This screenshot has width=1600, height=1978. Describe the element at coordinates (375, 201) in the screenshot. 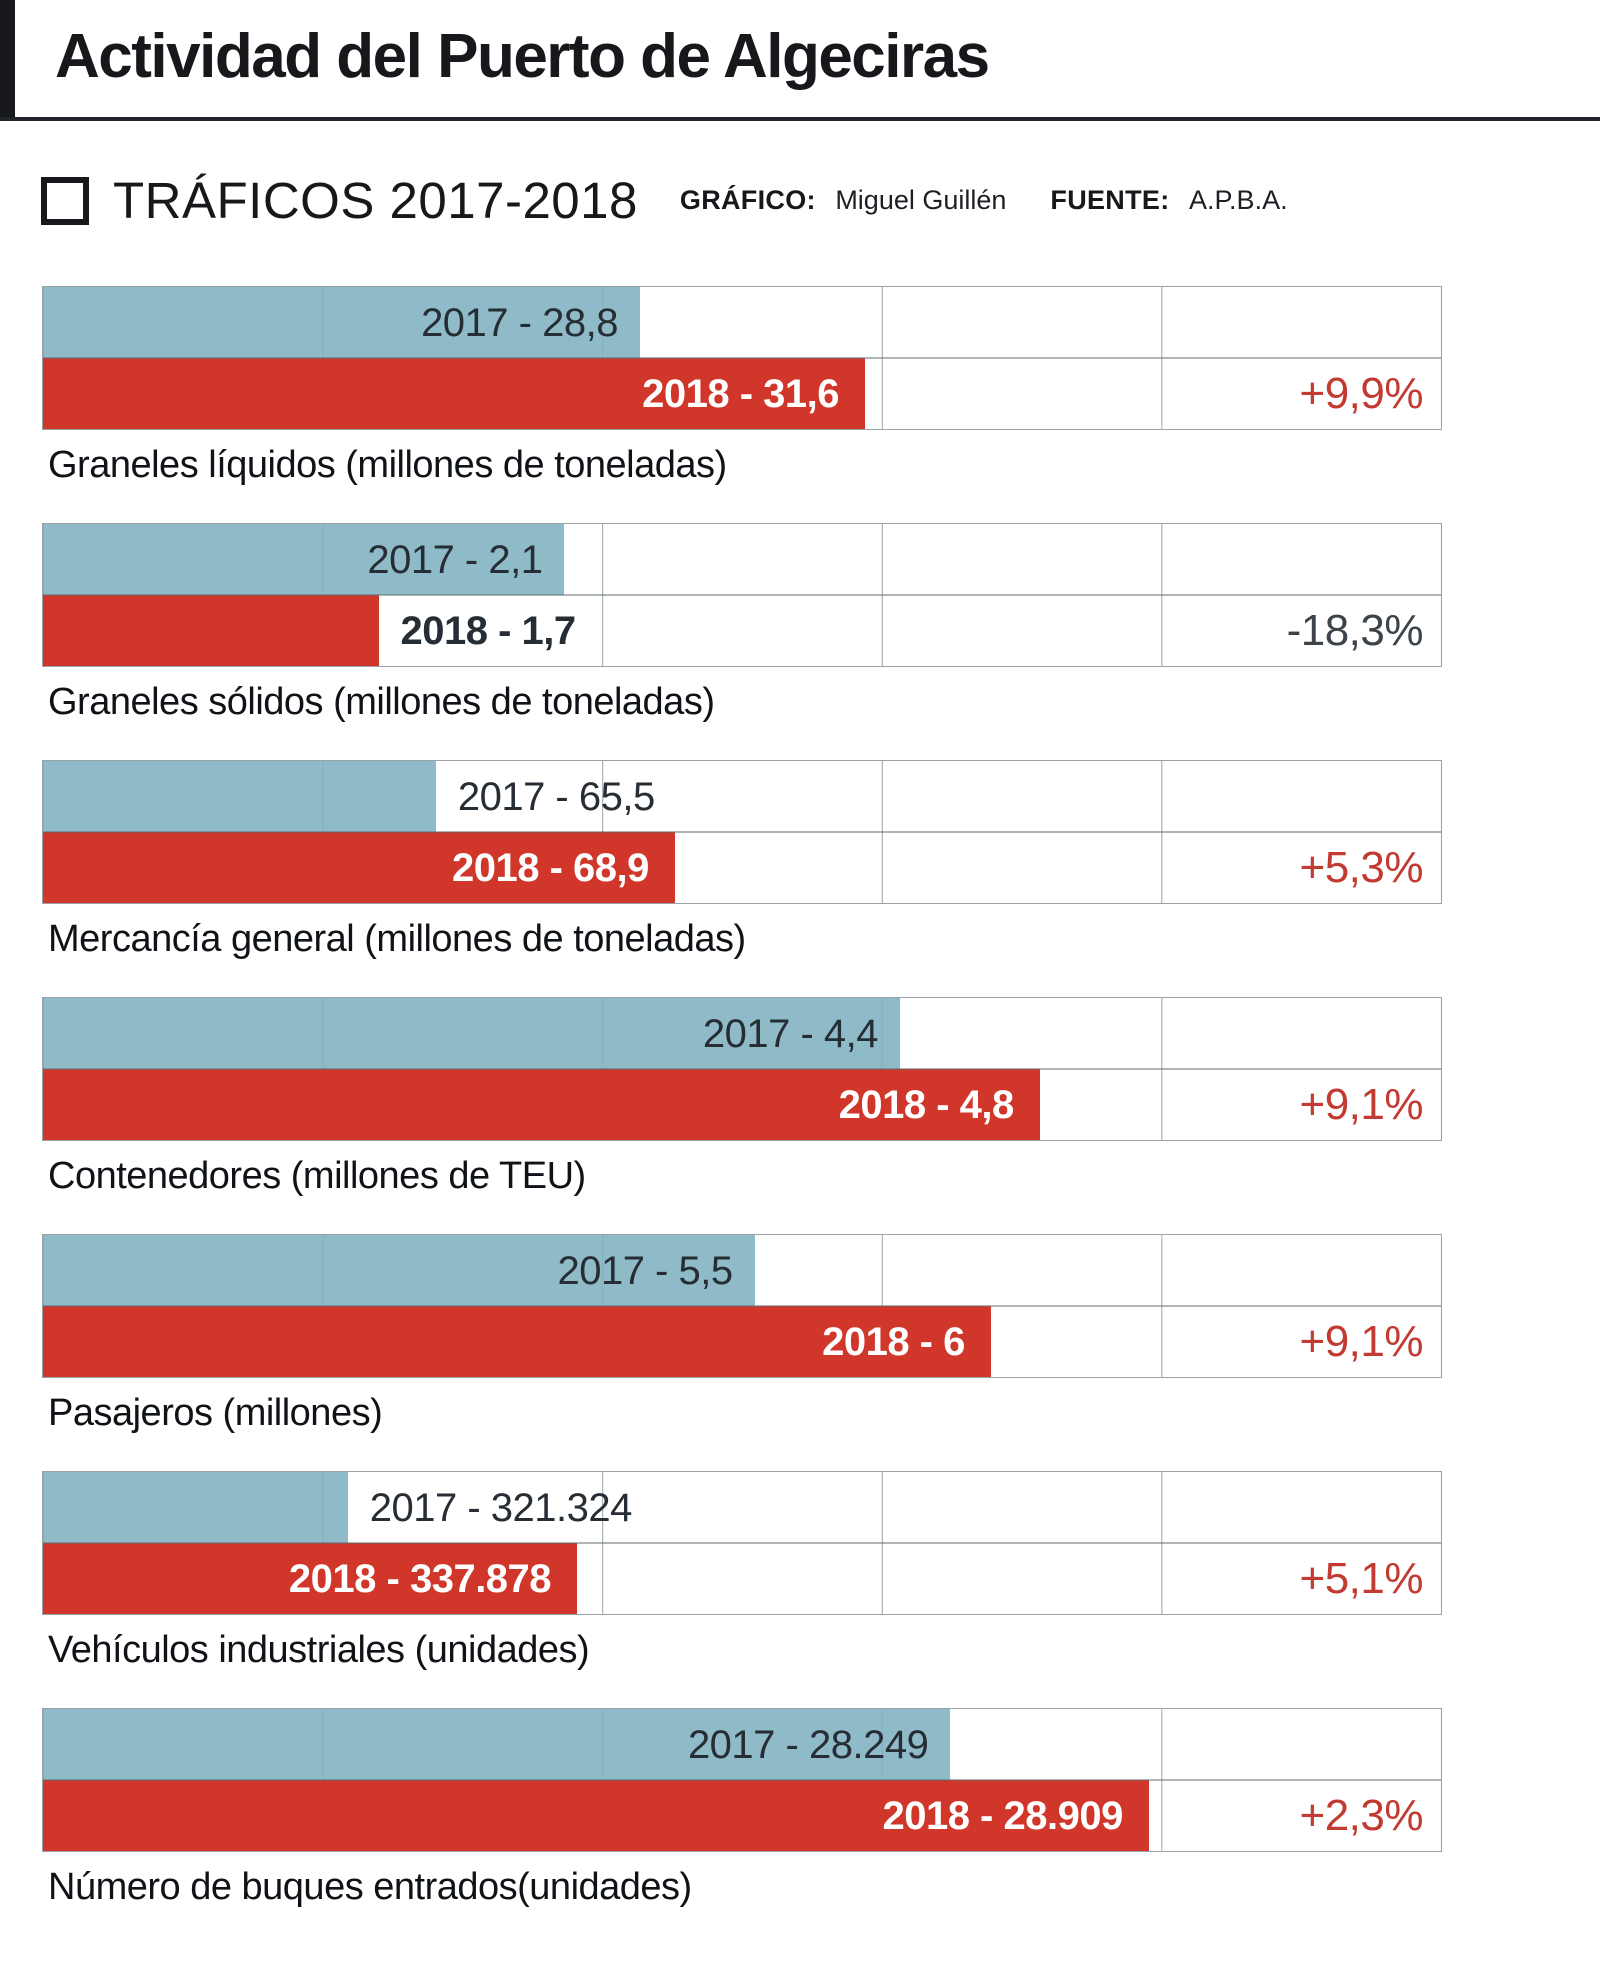

I see `section-title: TRÁFICOS 2017-2018` at that location.